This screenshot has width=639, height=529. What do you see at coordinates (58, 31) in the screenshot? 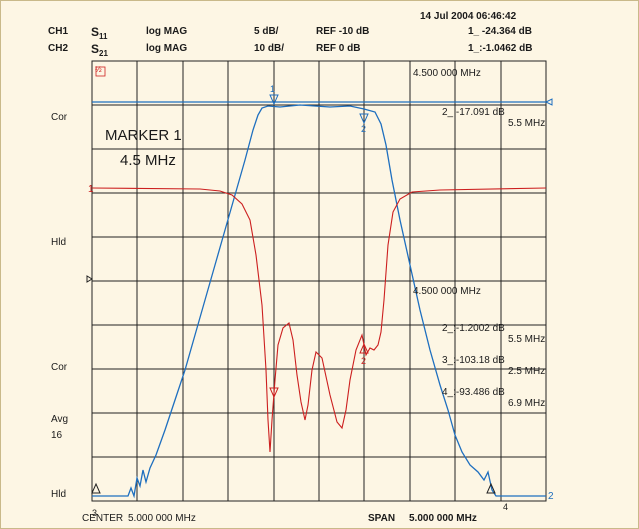
I see `ch1-label: CH1` at bounding box center [58, 31].